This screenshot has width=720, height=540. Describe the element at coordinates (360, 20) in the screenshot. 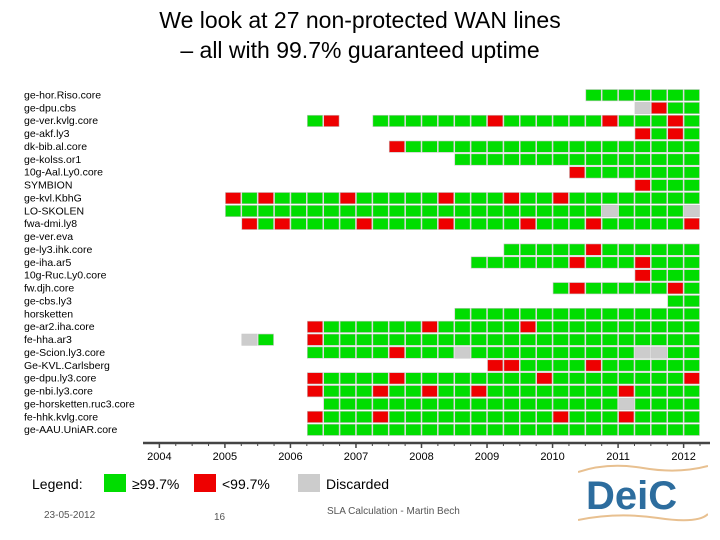

I see `slide-title-line-1: We look at 27 non-protected WAN lines` at that location.